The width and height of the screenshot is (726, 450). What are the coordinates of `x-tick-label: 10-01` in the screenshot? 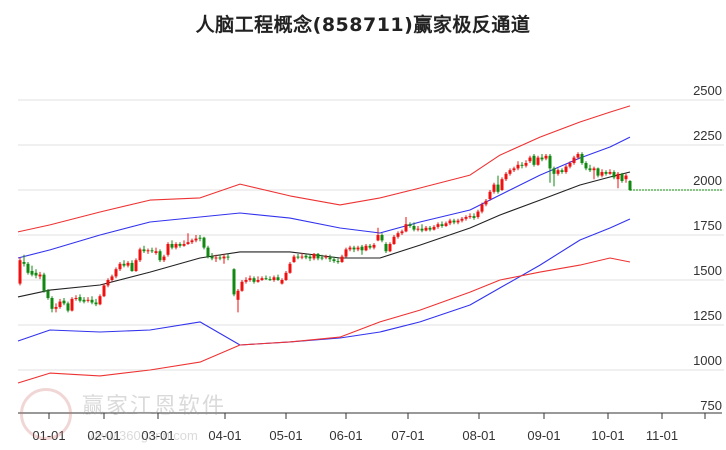 It's located at (608, 435).